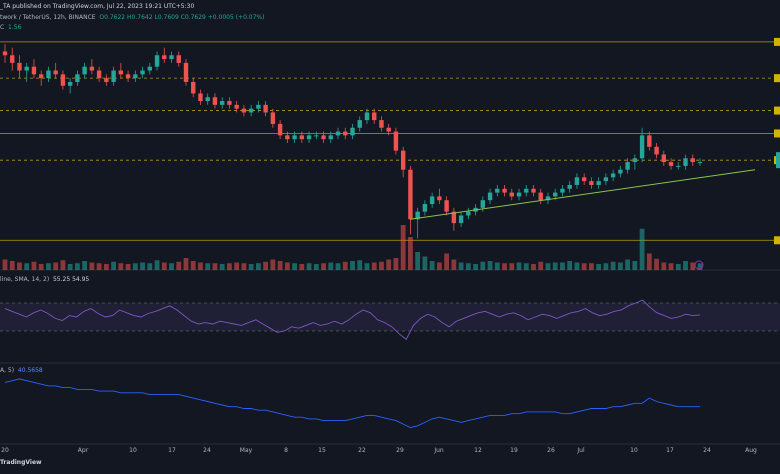 This screenshot has width=780, height=474. What do you see at coordinates (133, 450) in the screenshot?
I see `time-axis-tick-label: 10` at bounding box center [133, 450].